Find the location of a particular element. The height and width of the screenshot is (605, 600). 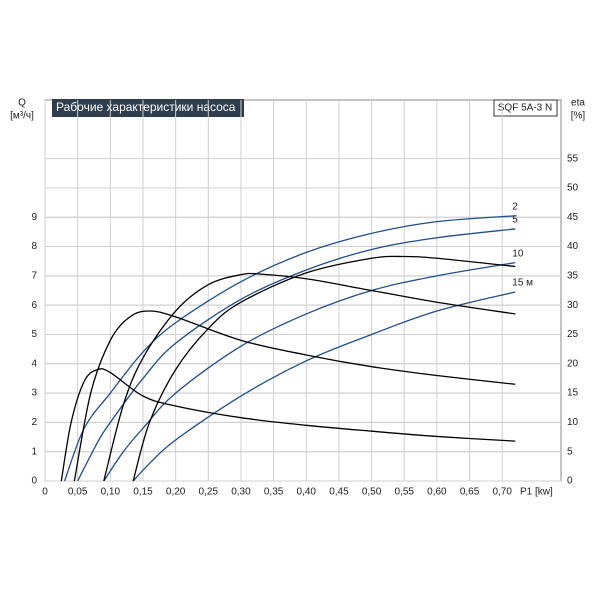

y-tick-label: 9 is located at coordinates (34, 217).